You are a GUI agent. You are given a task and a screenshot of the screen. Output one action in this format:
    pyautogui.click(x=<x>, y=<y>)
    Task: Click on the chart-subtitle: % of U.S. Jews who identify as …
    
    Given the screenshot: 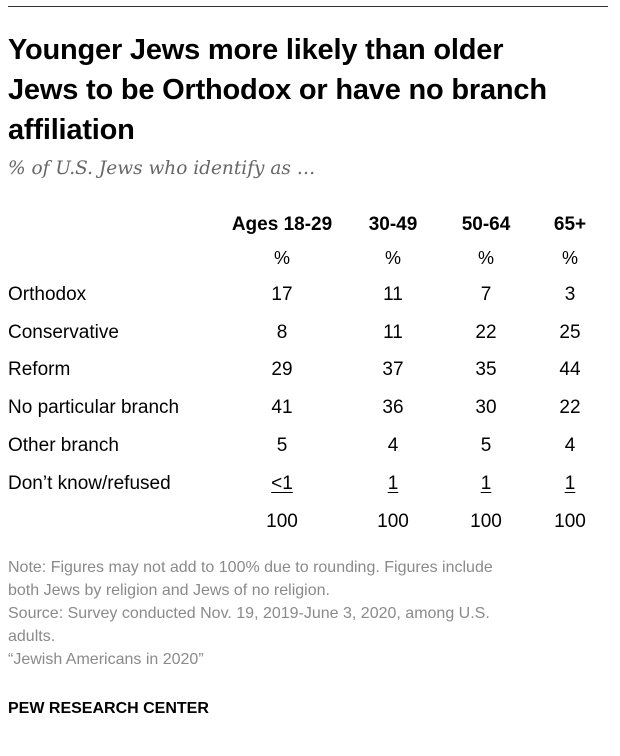 What is the action you would take?
    pyautogui.click(x=162, y=168)
    